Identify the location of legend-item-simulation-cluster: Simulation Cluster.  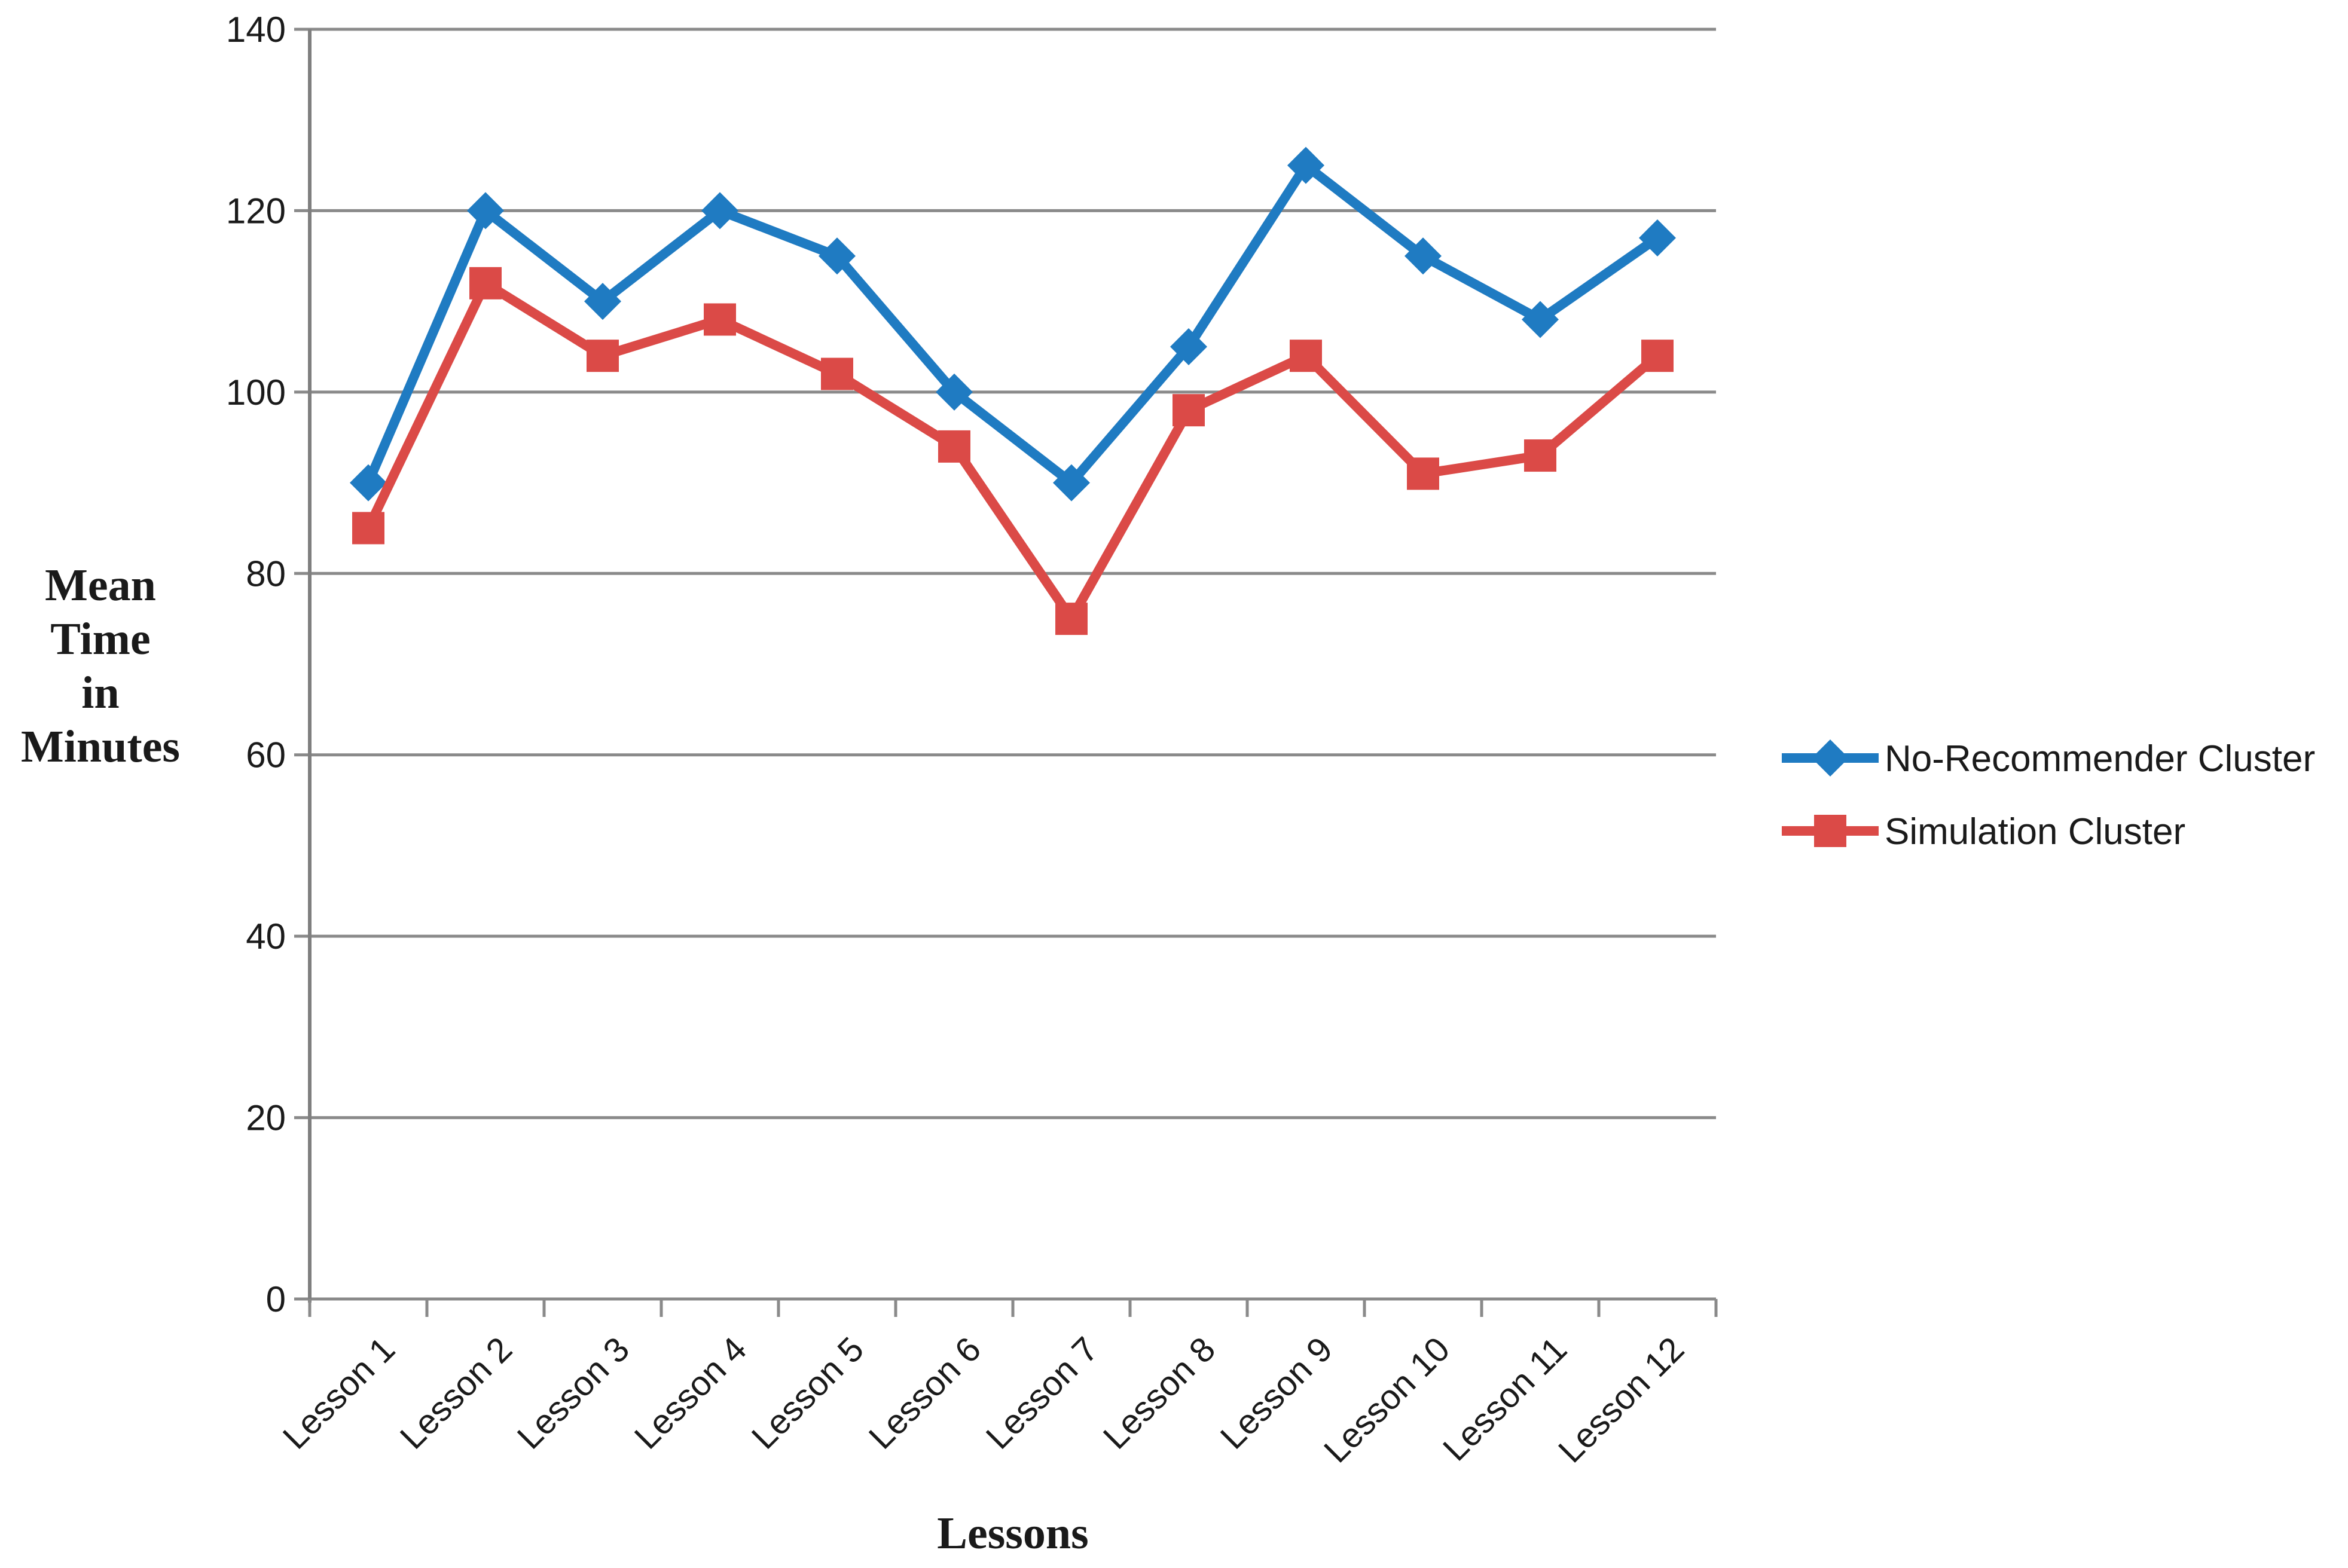
(1984, 832).